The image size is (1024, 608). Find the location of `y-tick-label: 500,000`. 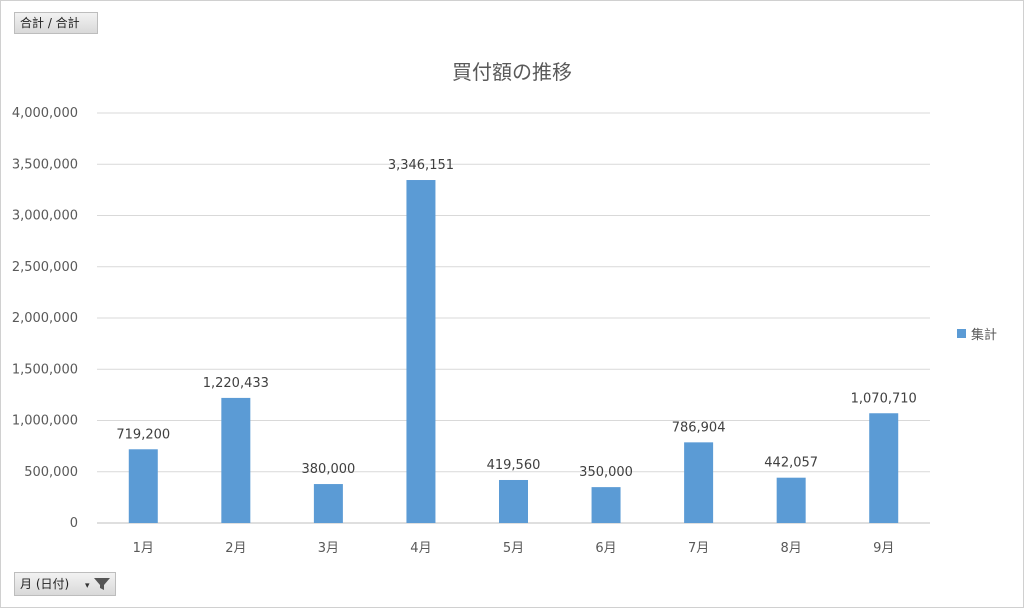

y-tick-label: 500,000 is located at coordinates (51, 472).